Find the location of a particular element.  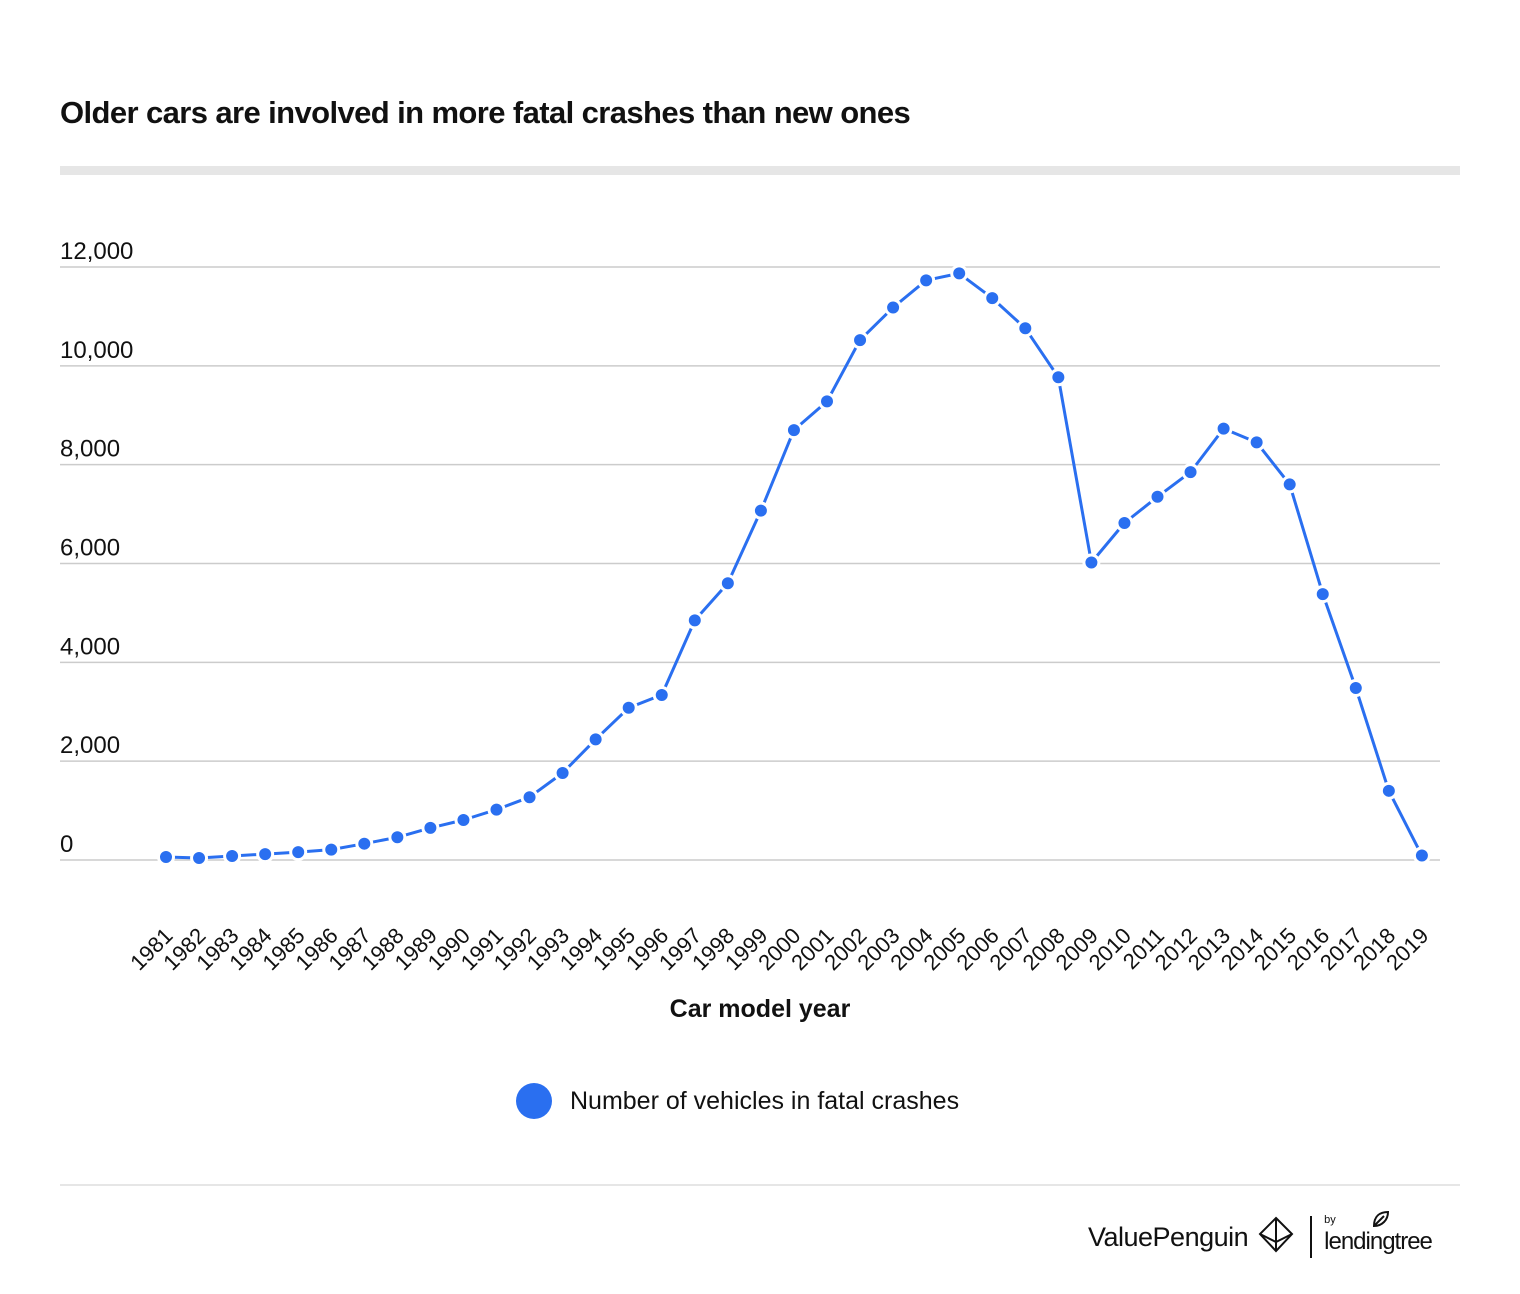

y-tick-label: 12,000 is located at coordinates (96, 251).